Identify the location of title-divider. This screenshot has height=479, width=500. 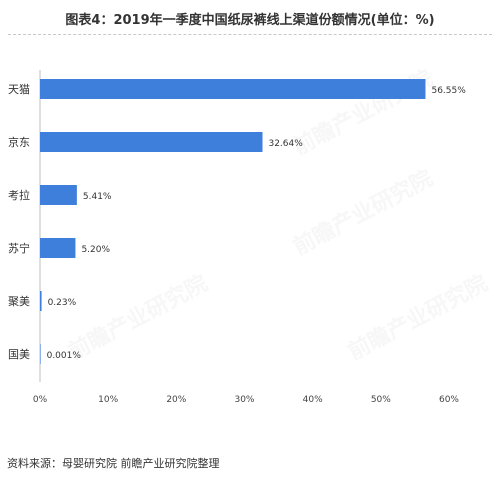
(250, 34).